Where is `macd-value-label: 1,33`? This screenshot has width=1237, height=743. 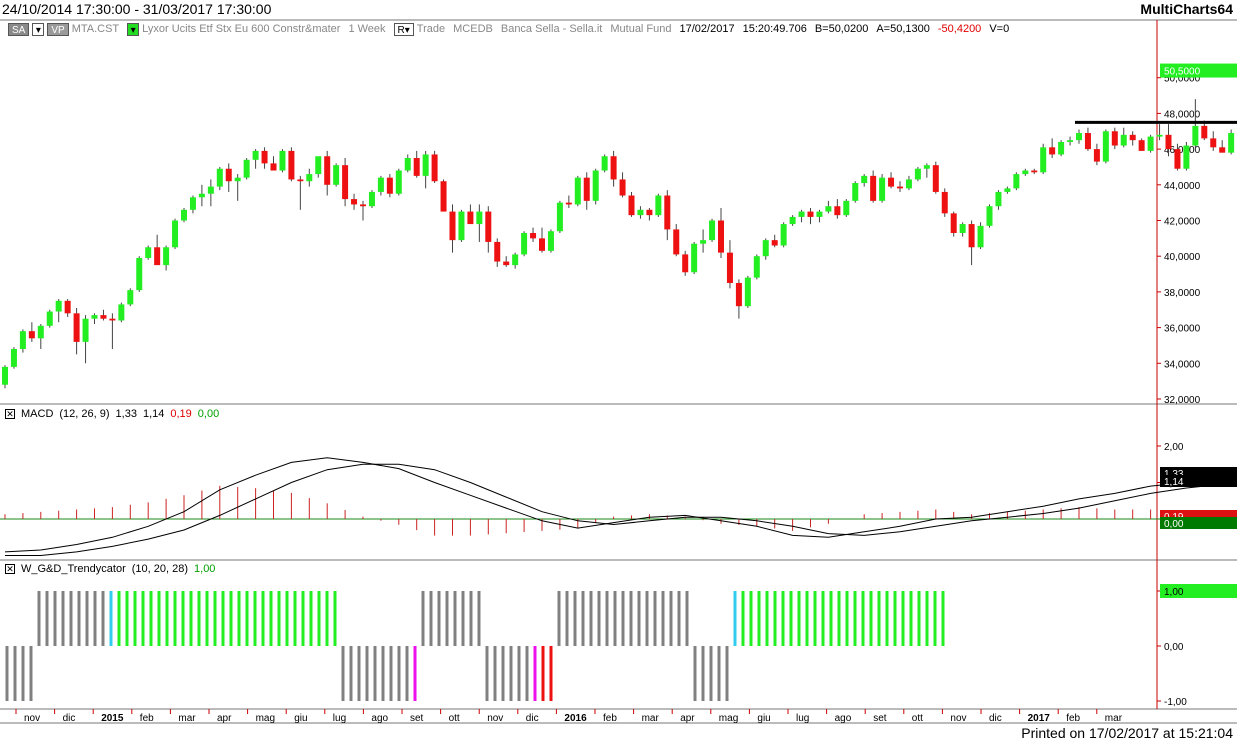 macd-value-label: 1,33 is located at coordinates (1174, 474).